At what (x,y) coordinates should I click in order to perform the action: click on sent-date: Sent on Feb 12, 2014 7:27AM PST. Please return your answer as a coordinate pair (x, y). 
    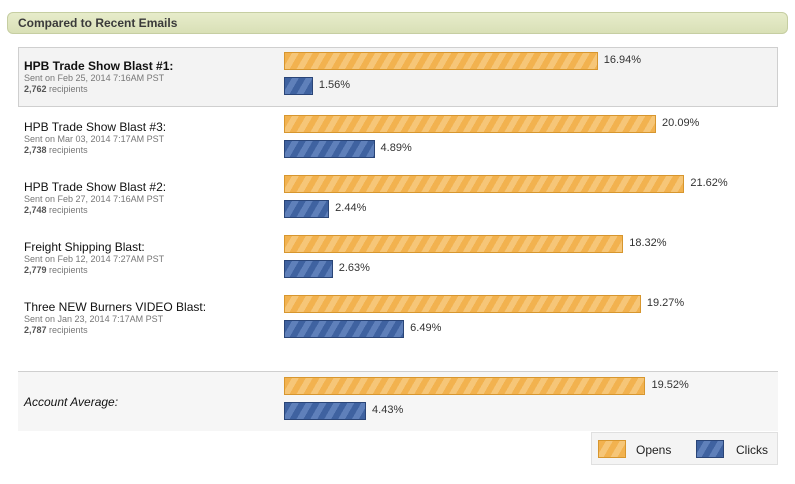
    Looking at the image, I should click on (94, 259).